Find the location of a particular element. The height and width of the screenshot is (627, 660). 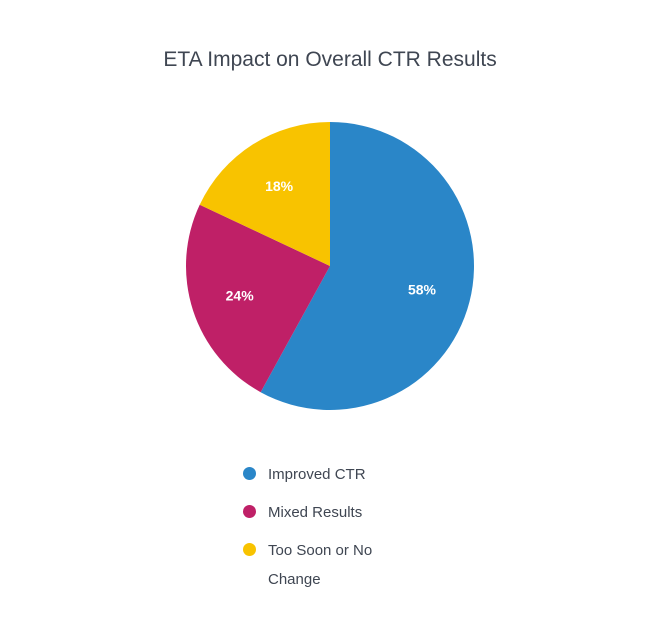

legend-item-mixed-results: Mixed Results is located at coordinates (343, 512).